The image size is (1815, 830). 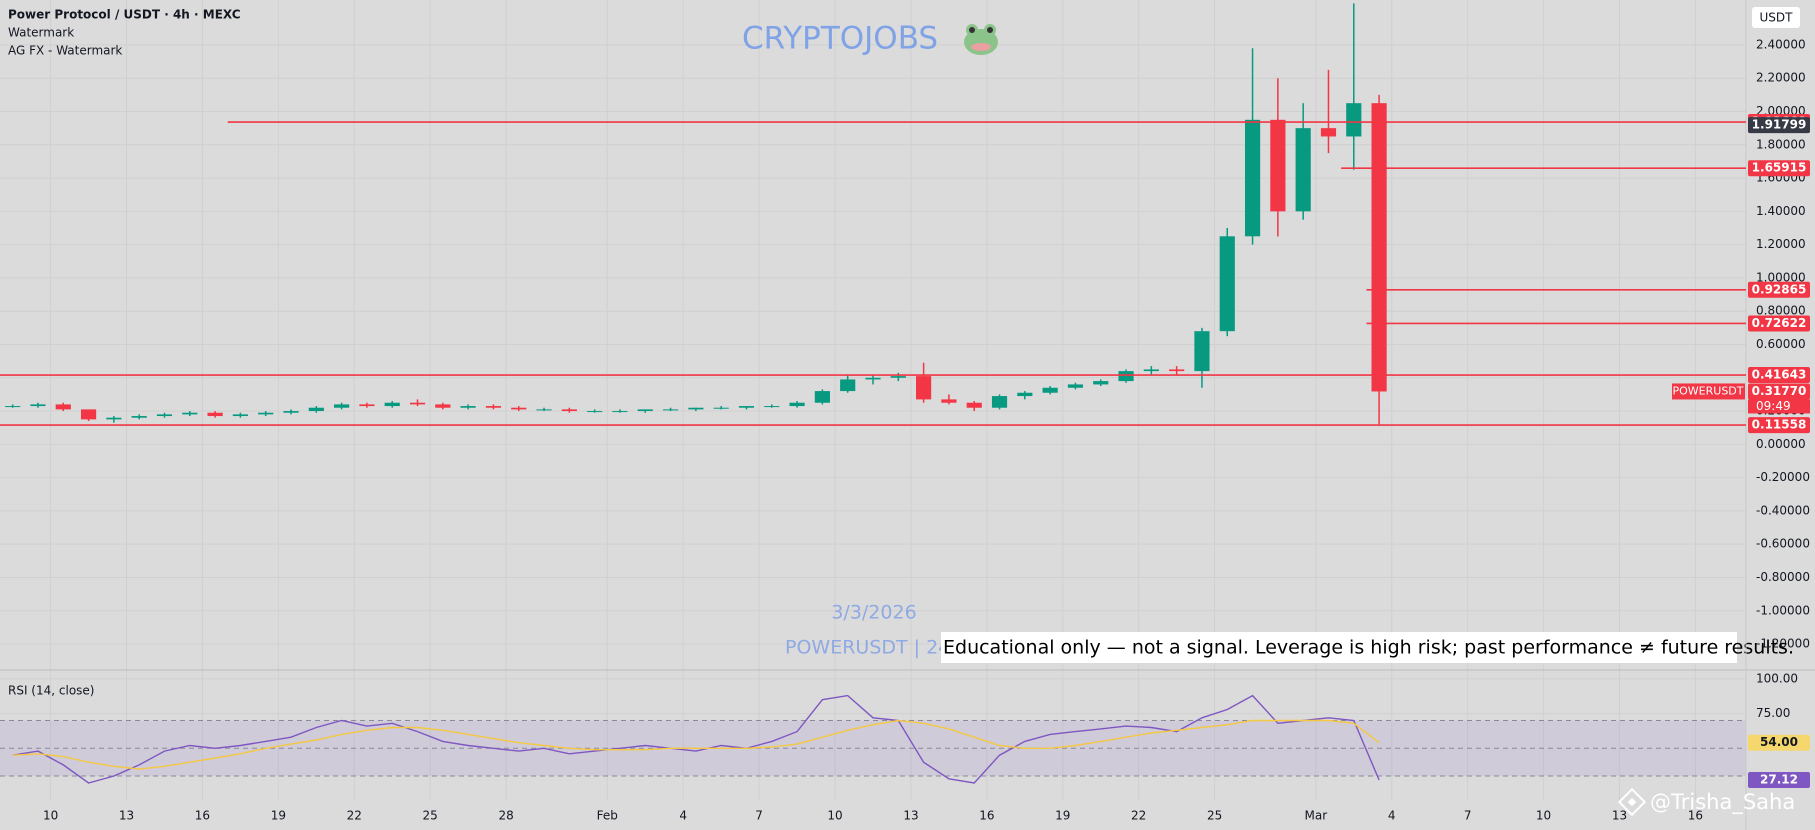 I want to click on y-tick-label: 1.20000, so click(x=1781, y=244).